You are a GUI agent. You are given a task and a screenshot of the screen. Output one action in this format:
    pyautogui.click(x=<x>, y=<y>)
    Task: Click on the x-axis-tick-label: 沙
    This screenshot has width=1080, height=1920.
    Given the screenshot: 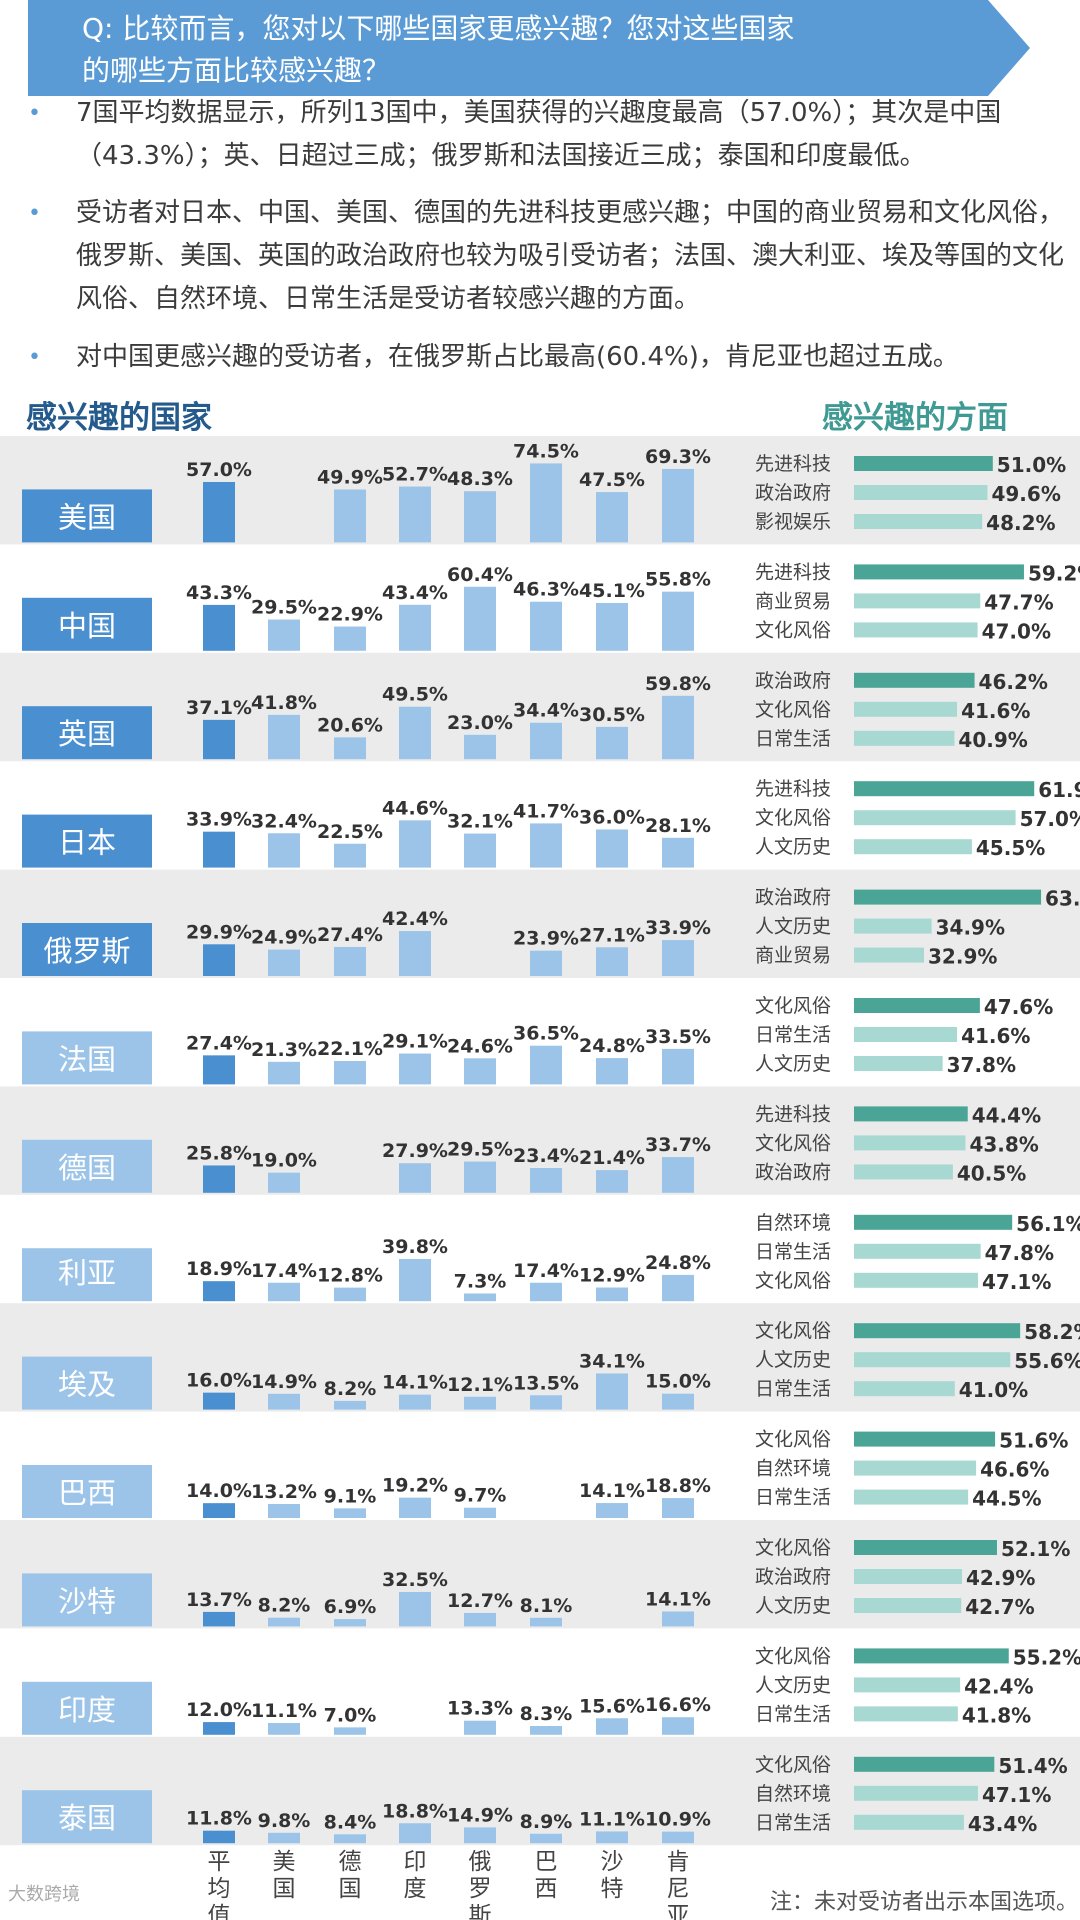 What is the action you would take?
    pyautogui.click(x=612, y=1862)
    